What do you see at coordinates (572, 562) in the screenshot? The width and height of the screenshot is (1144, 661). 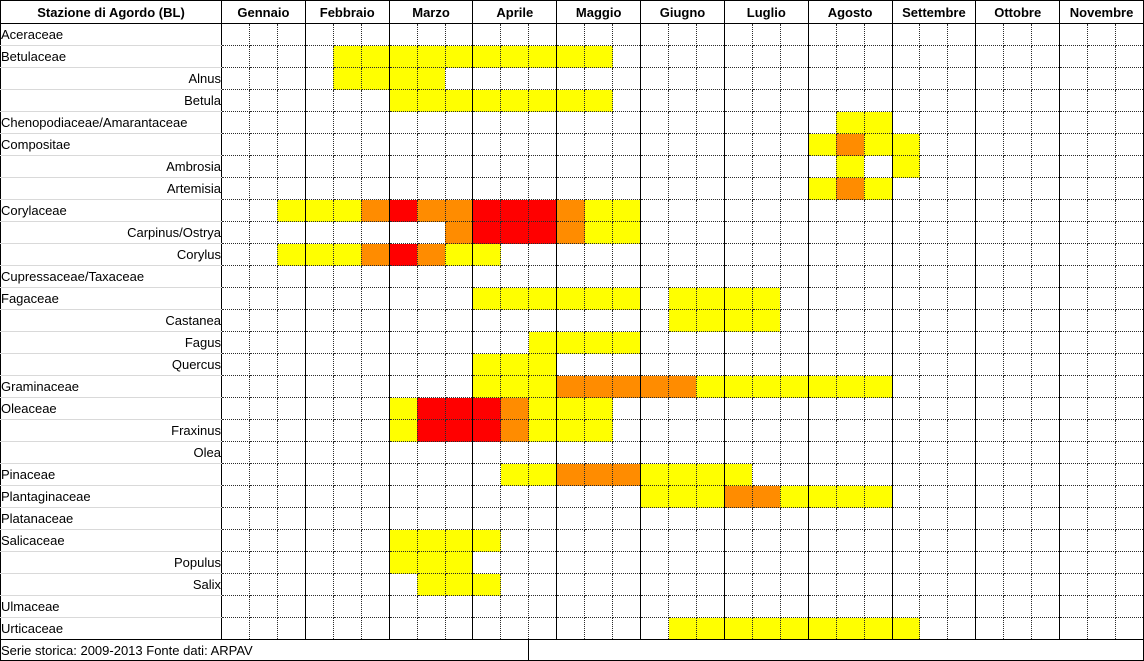 I see `table-row: Populus` at bounding box center [572, 562].